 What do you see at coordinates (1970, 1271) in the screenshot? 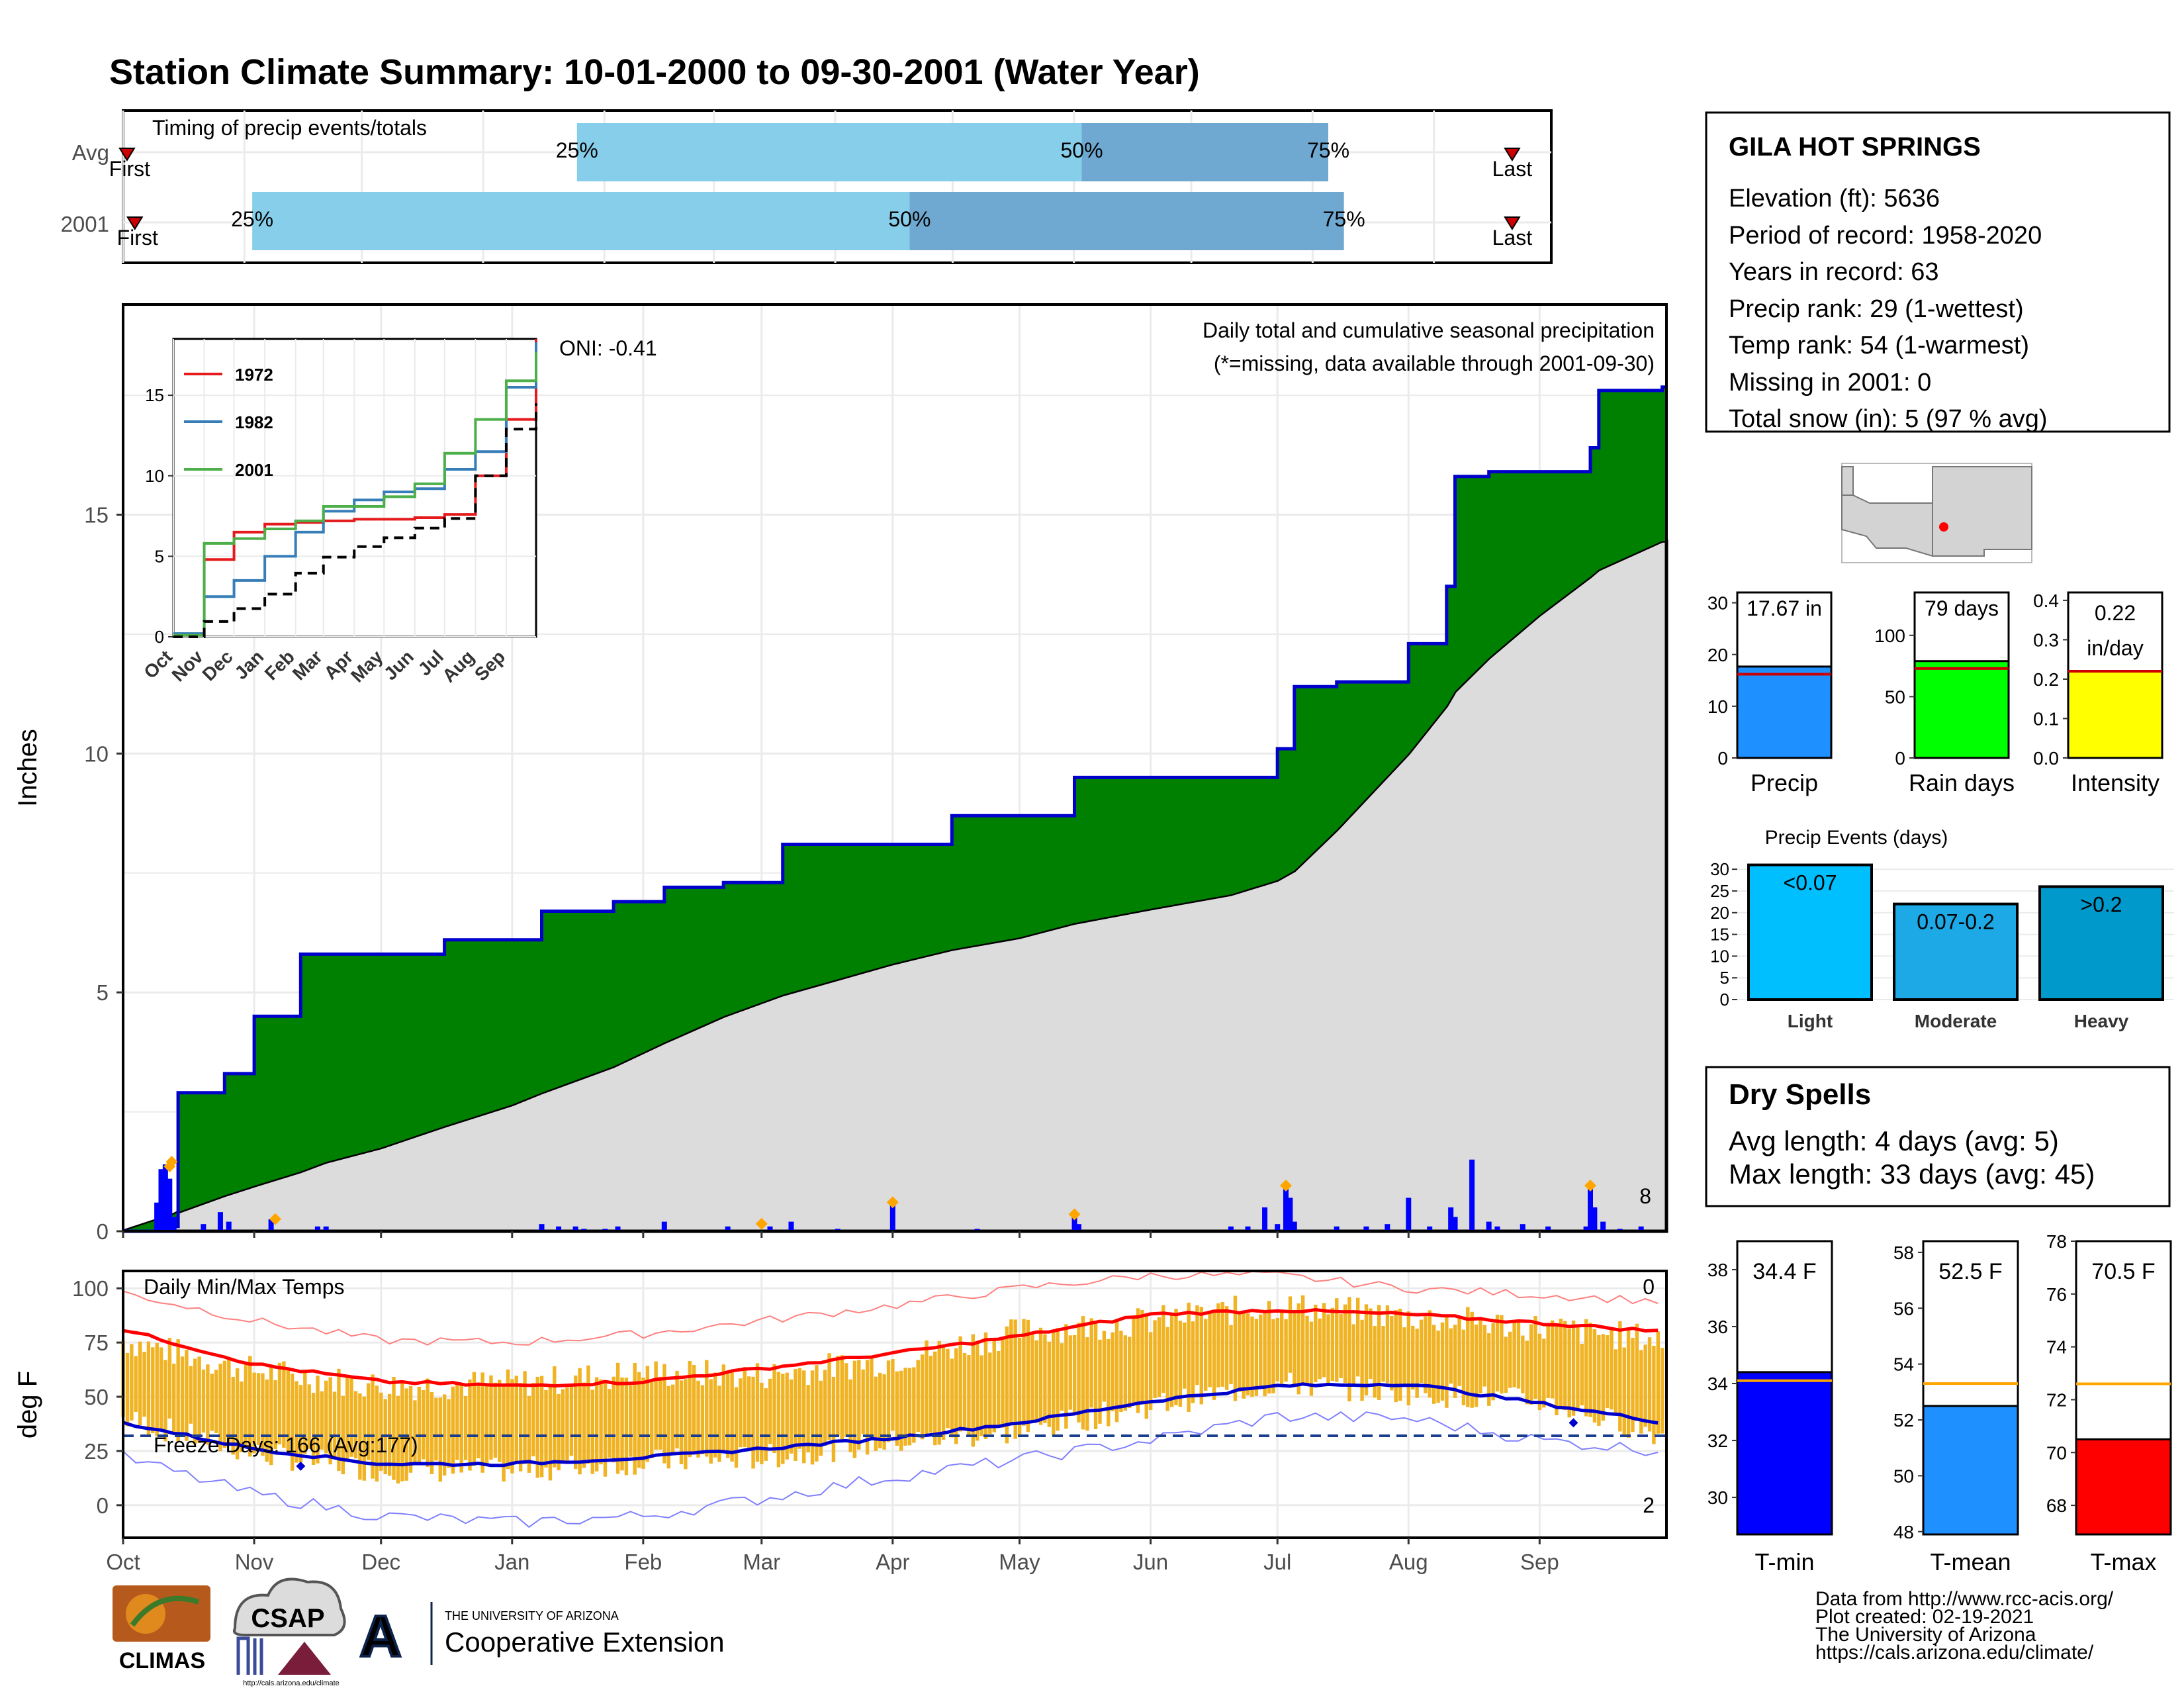
I see `temp-summary-label: 52.5 F` at bounding box center [1970, 1271].